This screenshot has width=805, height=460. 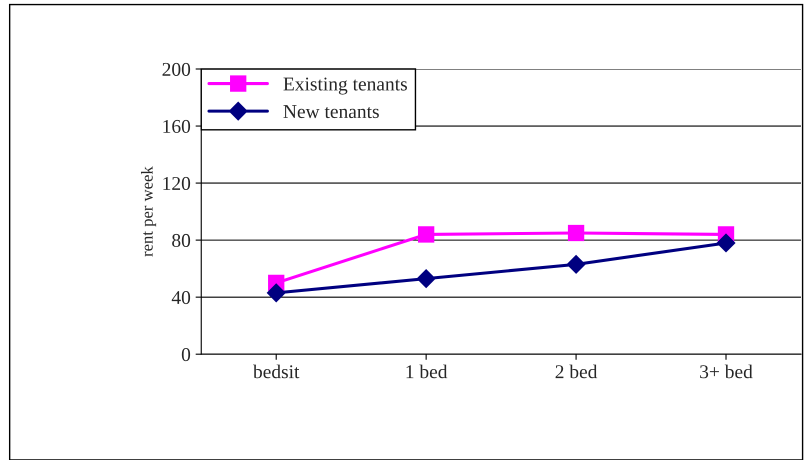 I want to click on y-tick-label: 200, so click(x=176, y=69).